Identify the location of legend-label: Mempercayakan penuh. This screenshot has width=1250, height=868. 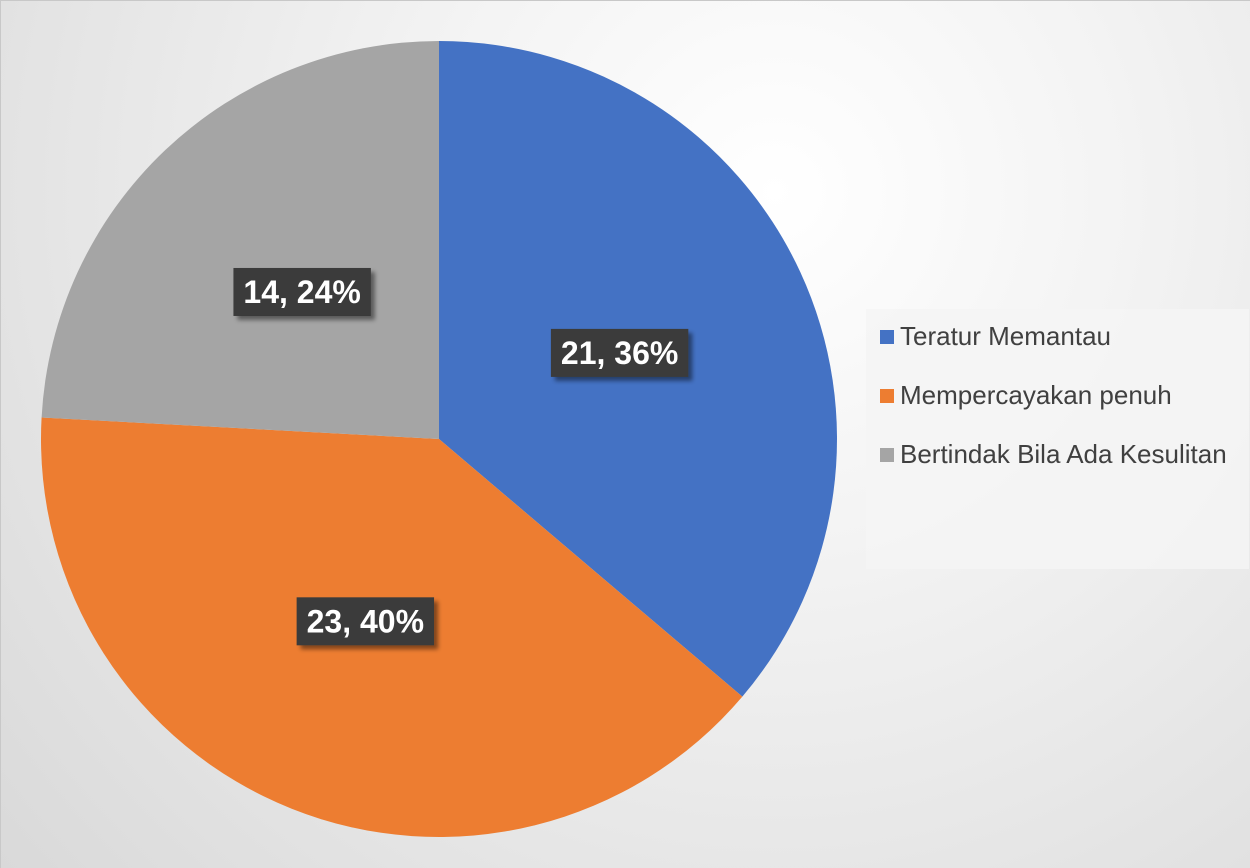
(1036, 395).